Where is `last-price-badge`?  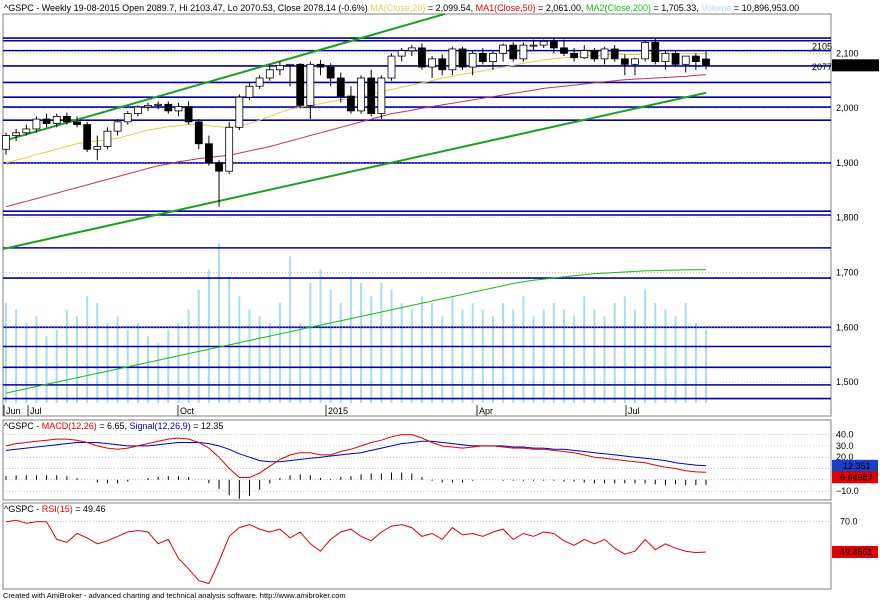
last-price-badge is located at coordinates (855, 65).